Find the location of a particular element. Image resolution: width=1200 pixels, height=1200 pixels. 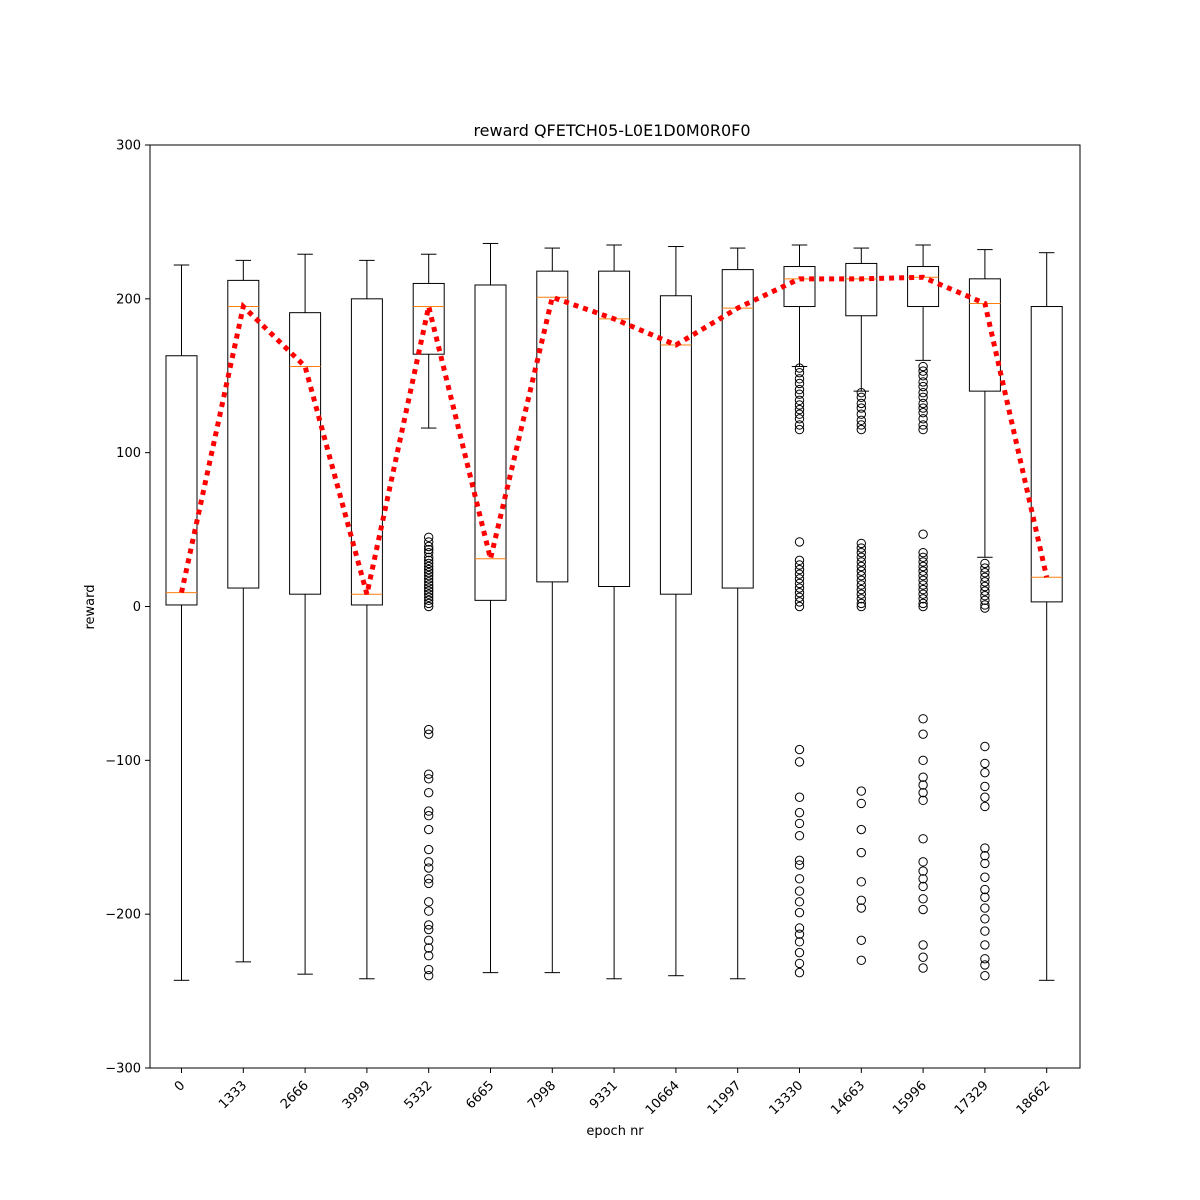

x-axis-label: epoch nr is located at coordinates (615, 1131).